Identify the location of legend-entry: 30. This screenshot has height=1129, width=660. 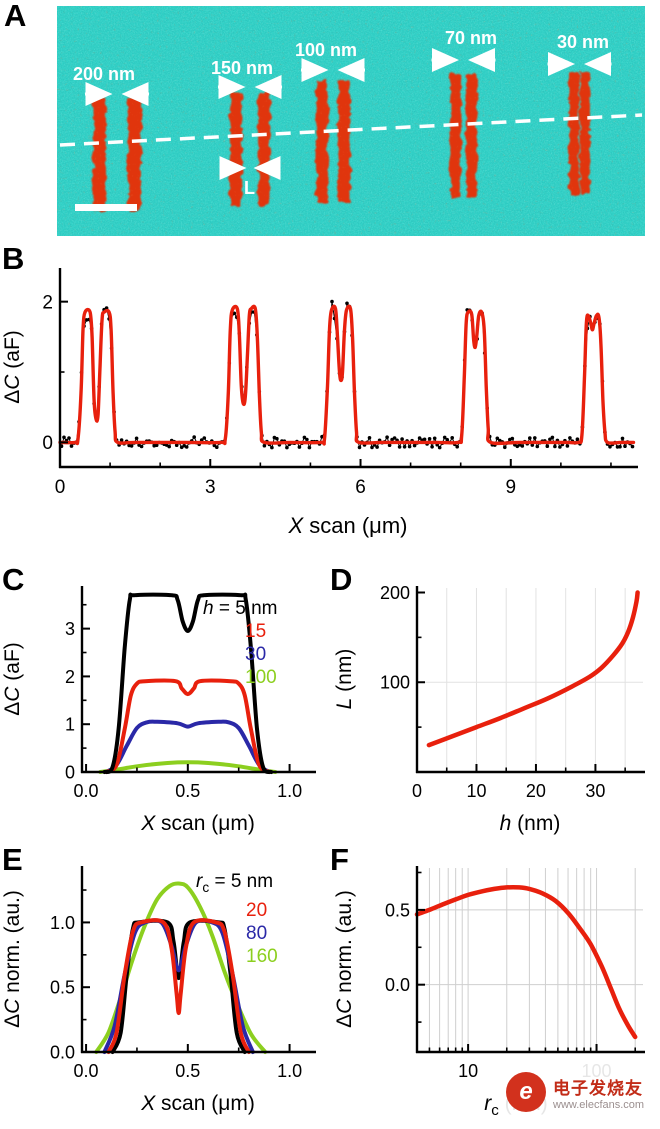
(256, 654).